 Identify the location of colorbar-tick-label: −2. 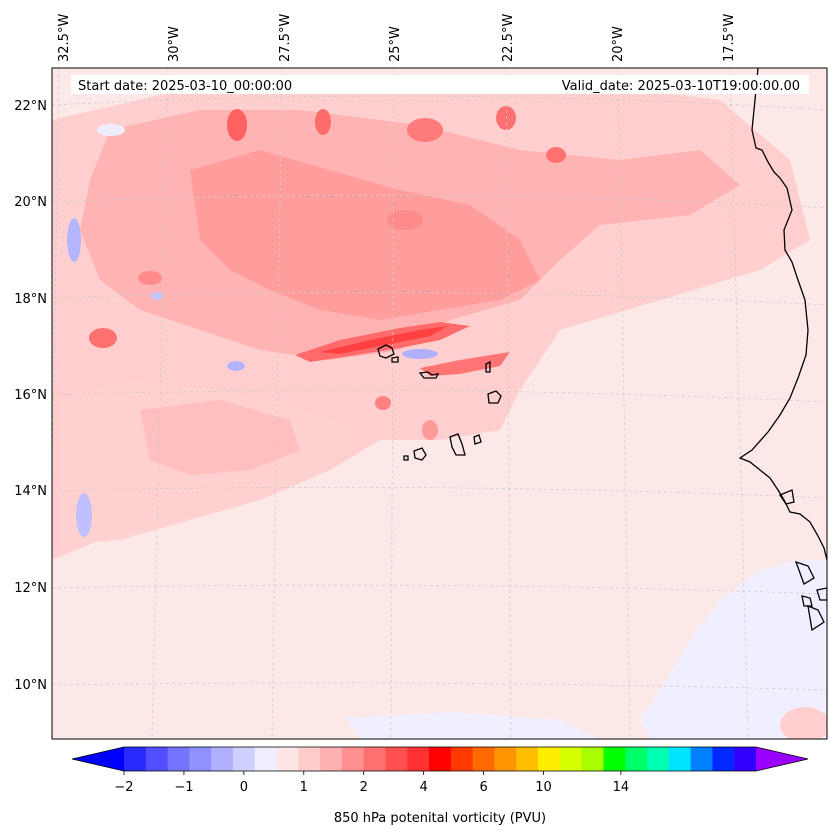
(123, 787).